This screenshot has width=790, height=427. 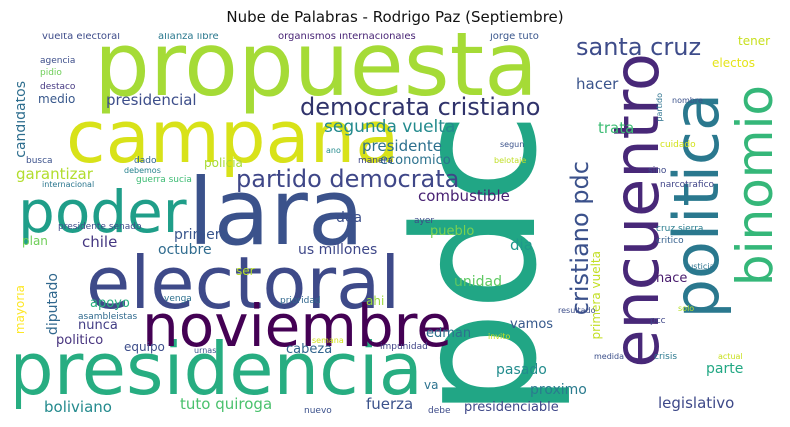 I want to click on word-propuesta: propuesta, so click(x=316, y=74).